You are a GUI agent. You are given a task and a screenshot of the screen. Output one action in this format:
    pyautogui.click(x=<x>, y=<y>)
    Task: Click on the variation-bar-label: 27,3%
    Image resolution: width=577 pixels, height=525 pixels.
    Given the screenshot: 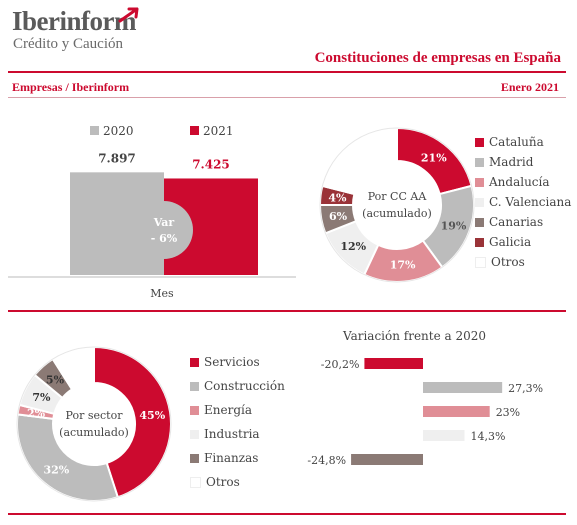 What is the action you would take?
    pyautogui.click(x=525, y=388)
    